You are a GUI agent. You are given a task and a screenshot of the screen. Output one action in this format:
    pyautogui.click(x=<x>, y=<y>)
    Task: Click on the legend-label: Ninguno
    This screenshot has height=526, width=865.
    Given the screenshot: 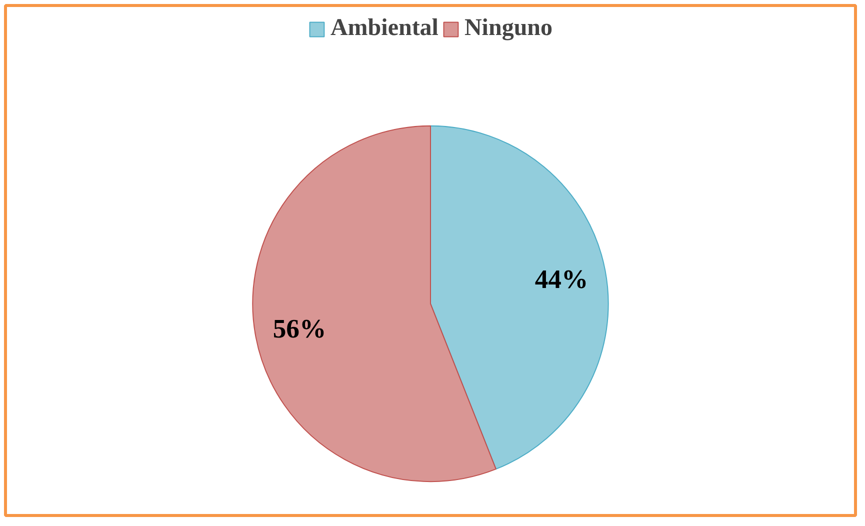 What is the action you would take?
    pyautogui.click(x=508, y=28)
    